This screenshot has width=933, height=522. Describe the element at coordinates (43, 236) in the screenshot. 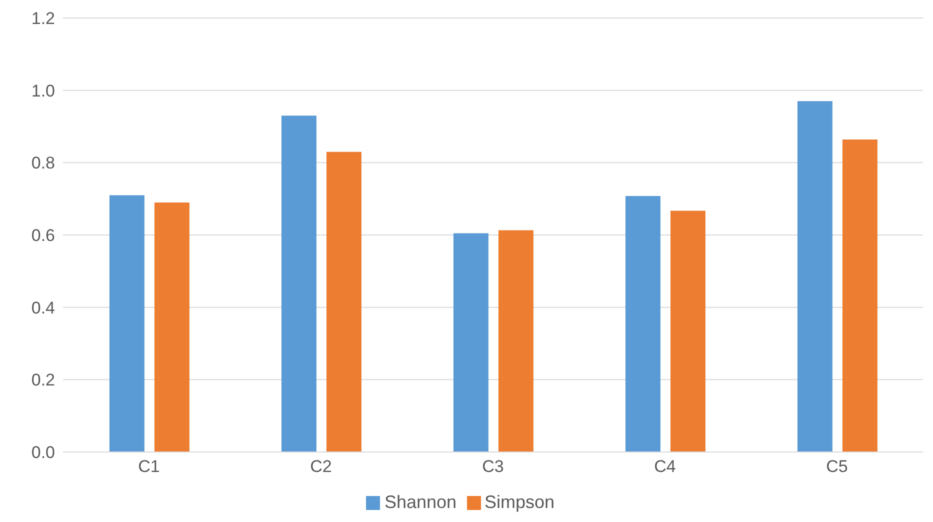

I see `y-tick-label: 0.6` at that location.